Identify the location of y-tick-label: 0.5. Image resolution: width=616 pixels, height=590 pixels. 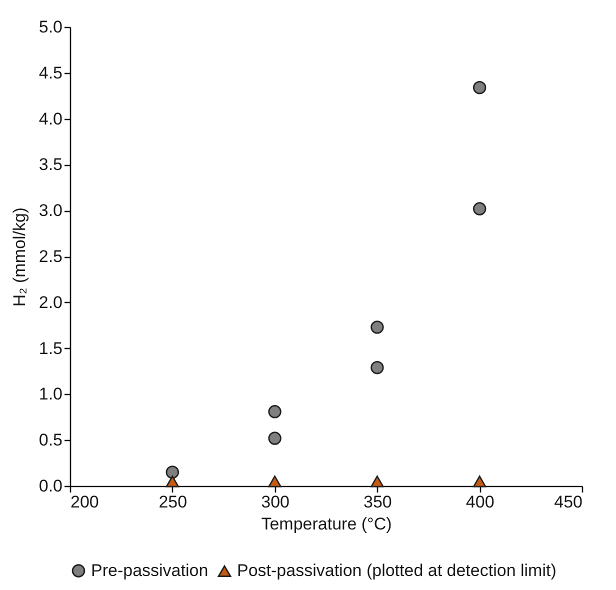
(50, 440).